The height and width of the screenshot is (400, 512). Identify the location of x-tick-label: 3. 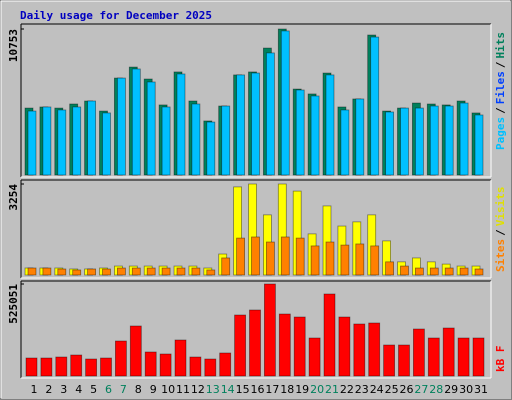
(63, 389).